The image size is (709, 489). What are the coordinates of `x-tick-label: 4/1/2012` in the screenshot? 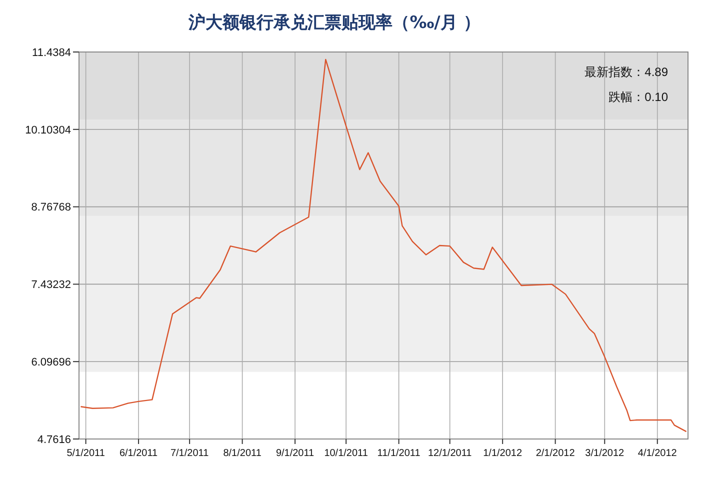 It's located at (658, 453).